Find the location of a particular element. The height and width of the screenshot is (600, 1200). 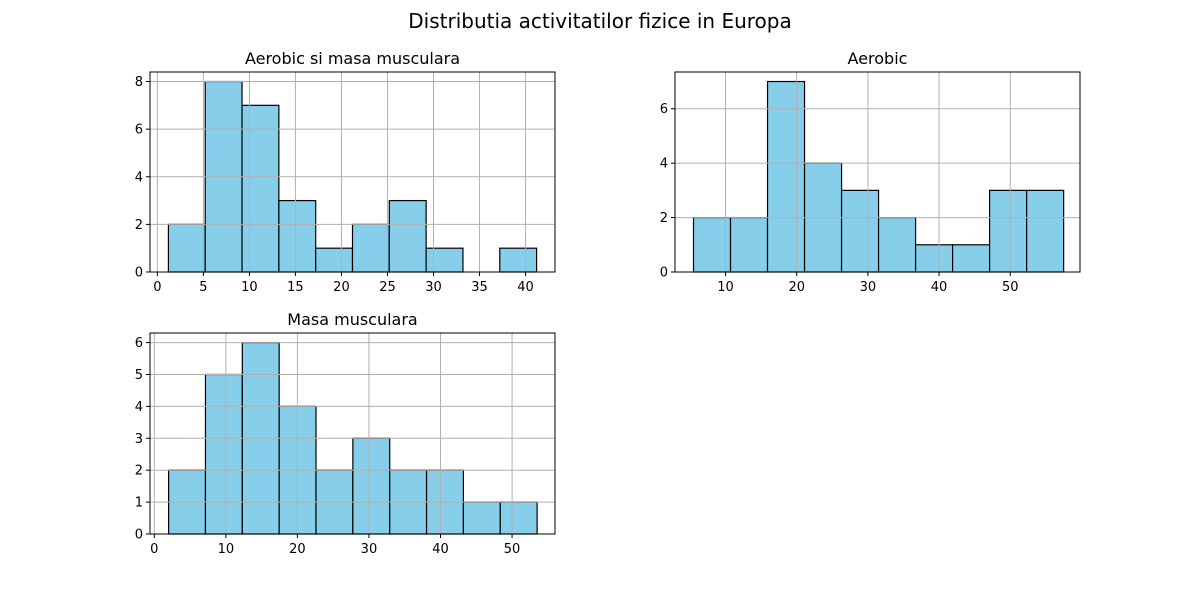

x-tick-label: 35 is located at coordinates (479, 287).